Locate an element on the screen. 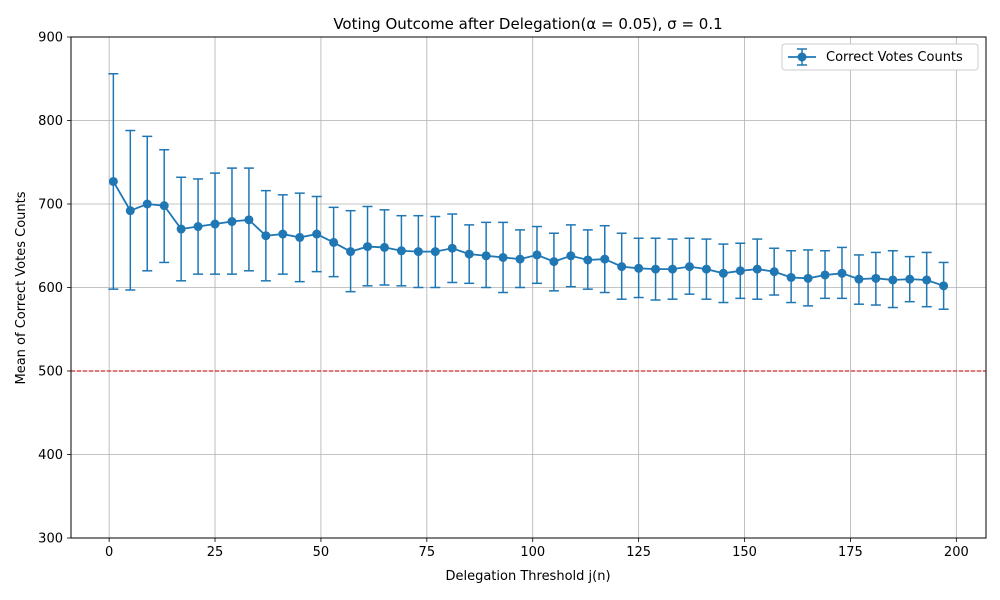 Image resolution: width=1000 pixels, height=600 pixels. x-tick-label: 175 is located at coordinates (850, 552).